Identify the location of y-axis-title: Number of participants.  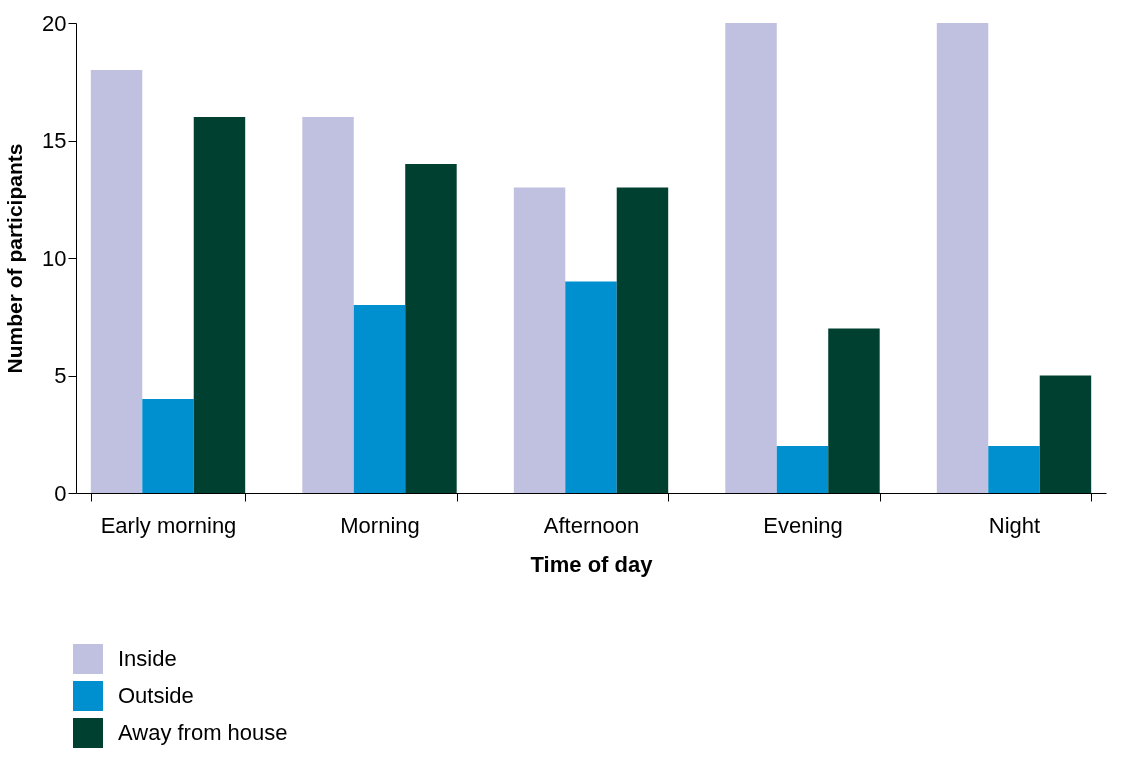
(15, 258).